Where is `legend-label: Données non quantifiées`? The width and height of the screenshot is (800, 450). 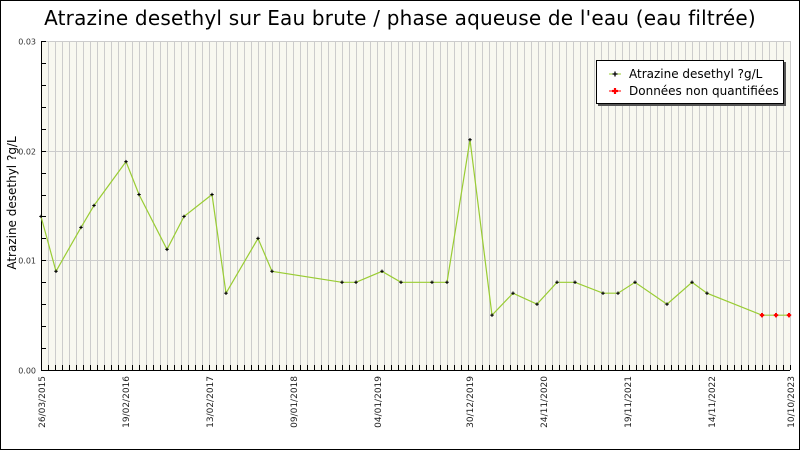
legend-label: Données non quantifiées is located at coordinates (704, 91).